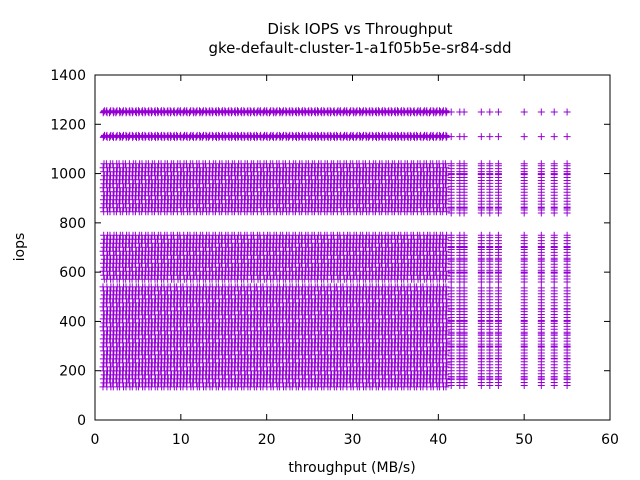 The image size is (640, 480). I want to click on y-tick-label: 1000, so click(68, 175).